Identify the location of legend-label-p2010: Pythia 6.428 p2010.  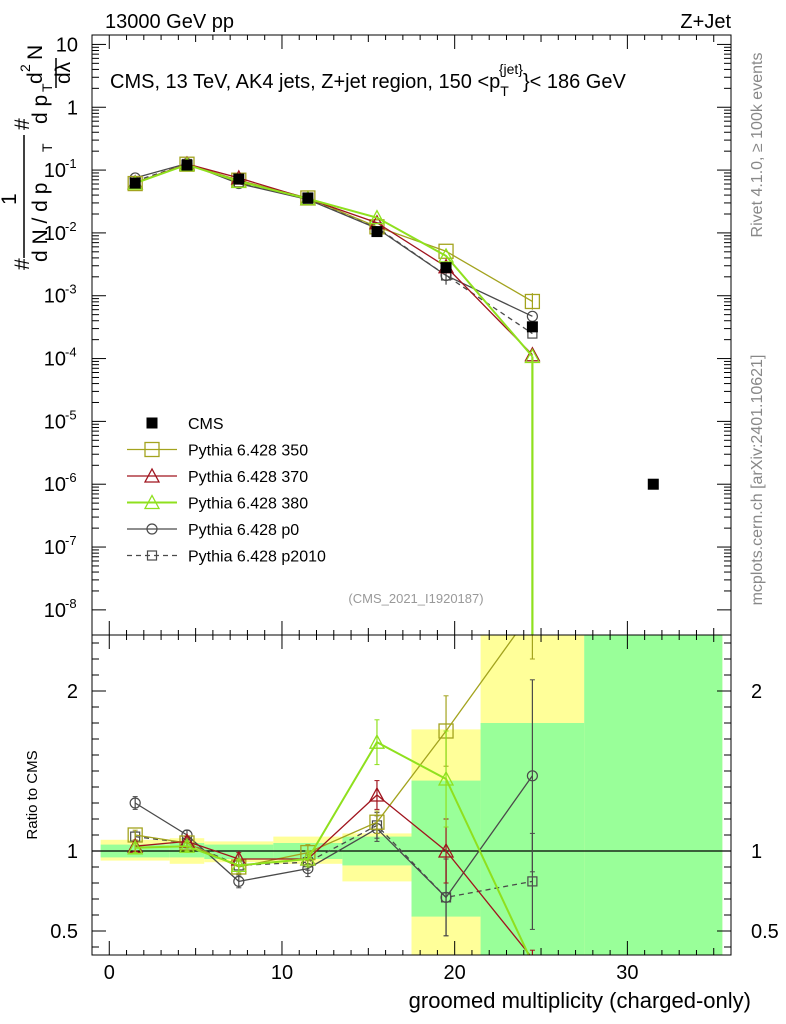
(257, 557).